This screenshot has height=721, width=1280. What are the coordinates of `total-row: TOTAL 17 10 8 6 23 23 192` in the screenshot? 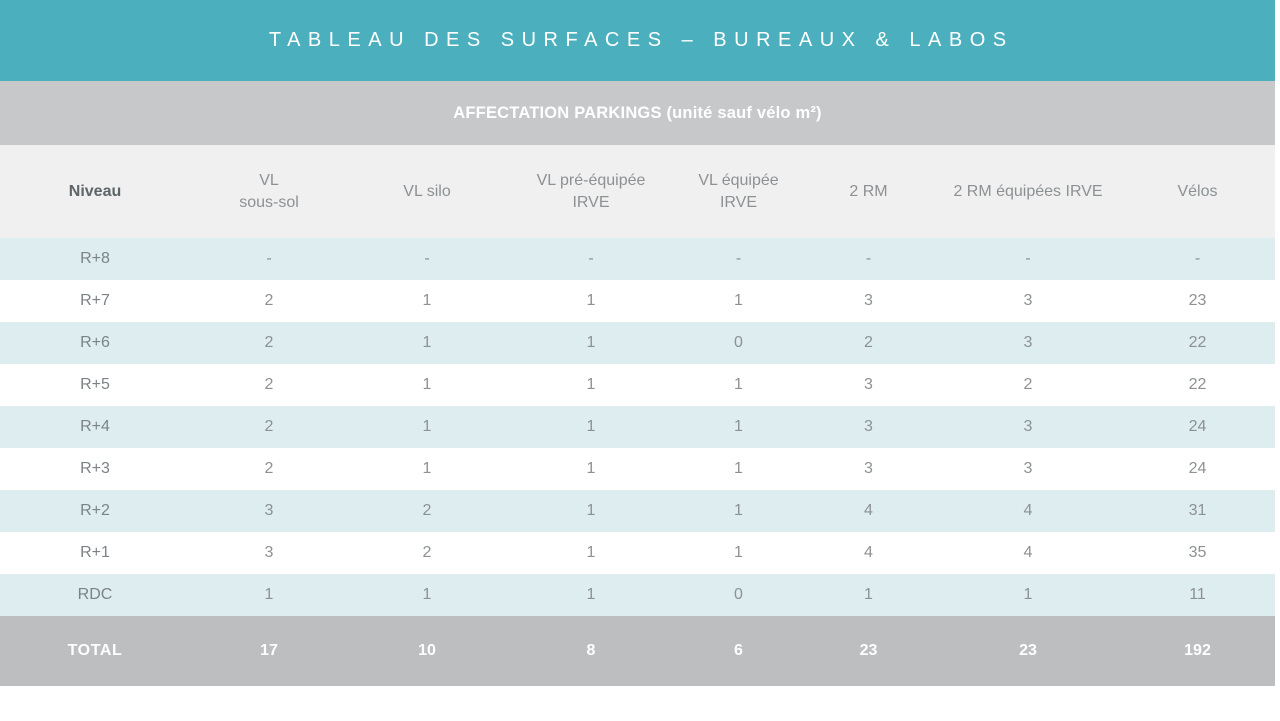 It's located at (637, 651).